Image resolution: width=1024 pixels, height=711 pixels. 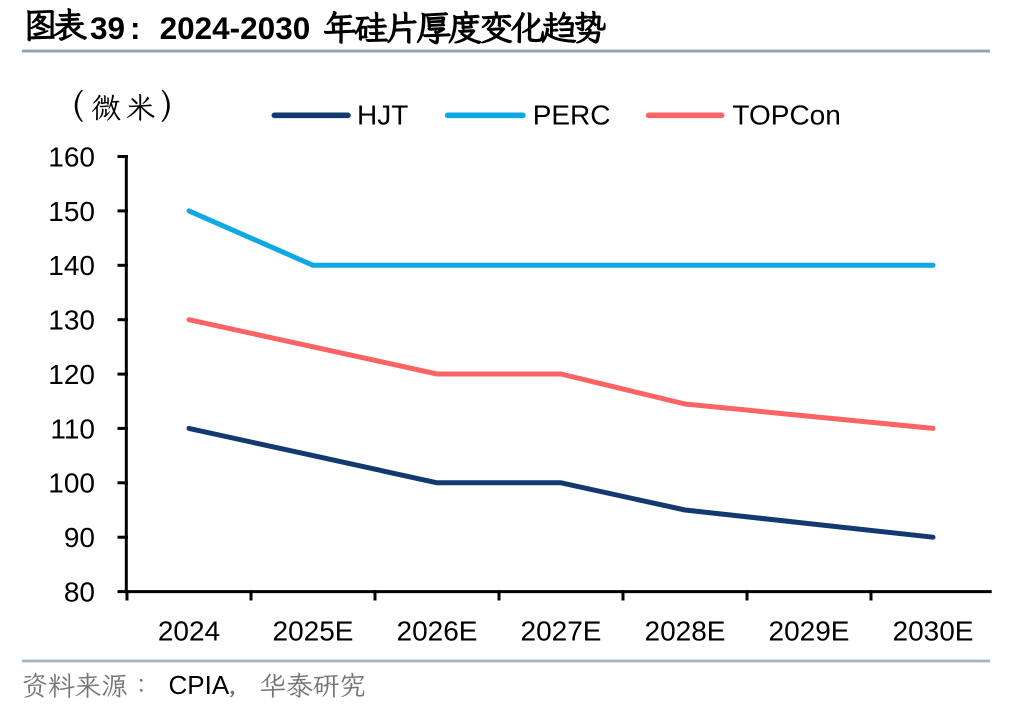 What do you see at coordinates (313, 631) in the screenshot?
I see `svg-text: 2025E` at bounding box center [313, 631].